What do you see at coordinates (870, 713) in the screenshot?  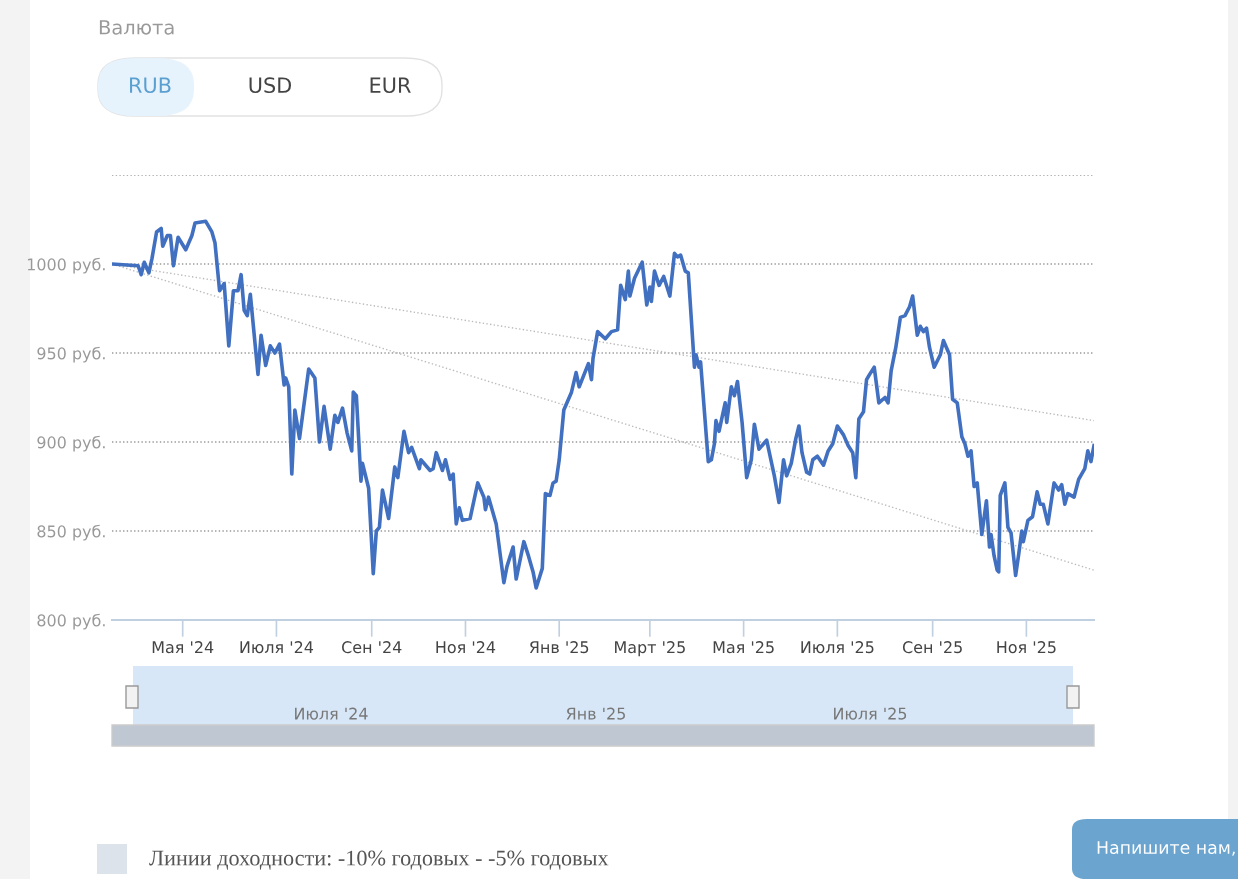 I see `text: Июля '25` at bounding box center [870, 713].